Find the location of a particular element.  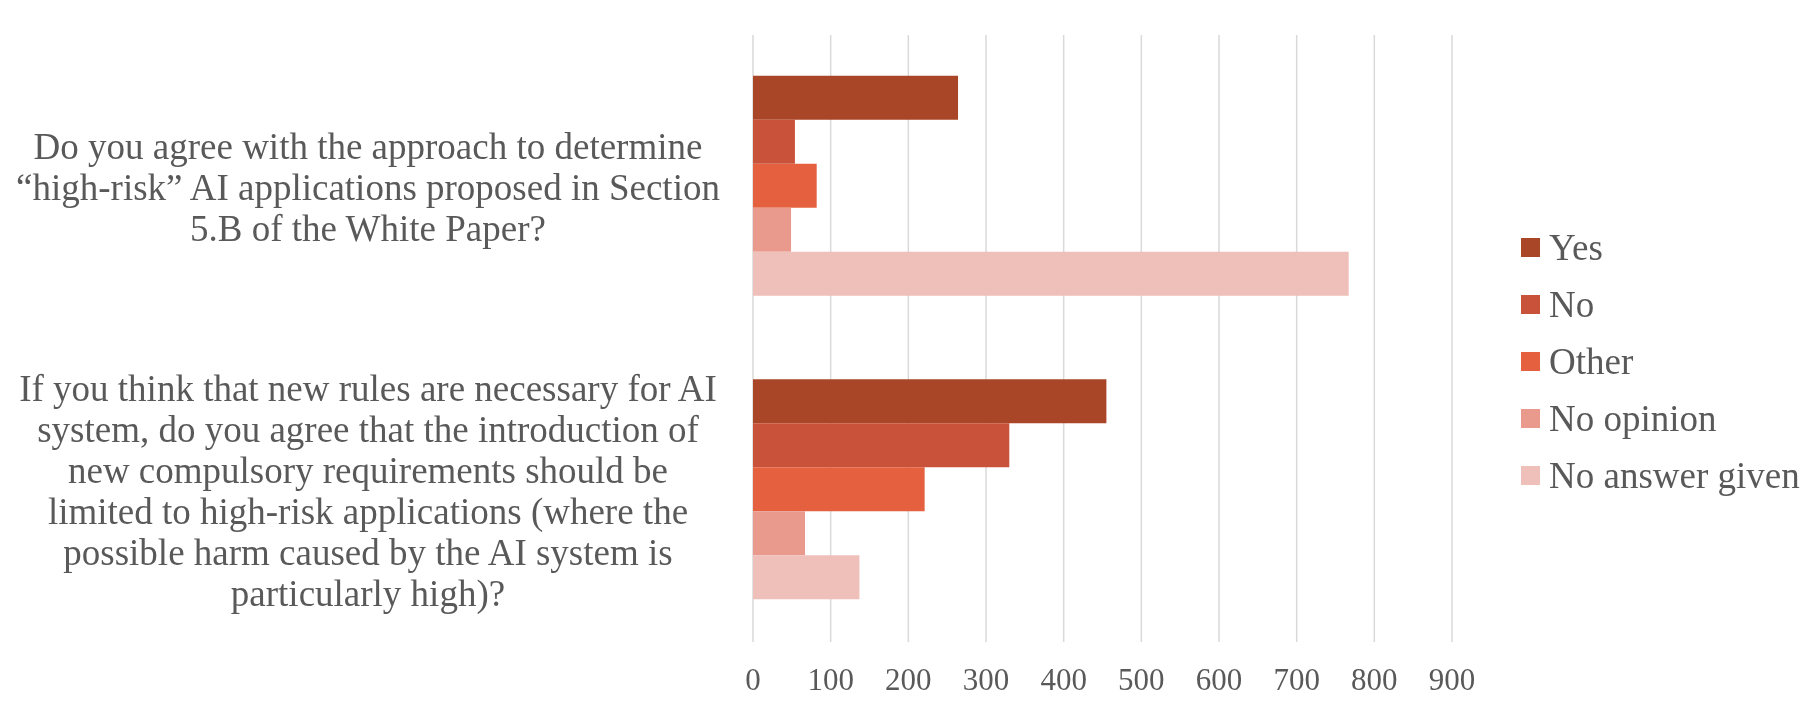

x-tick-label: 300 is located at coordinates (986, 680).